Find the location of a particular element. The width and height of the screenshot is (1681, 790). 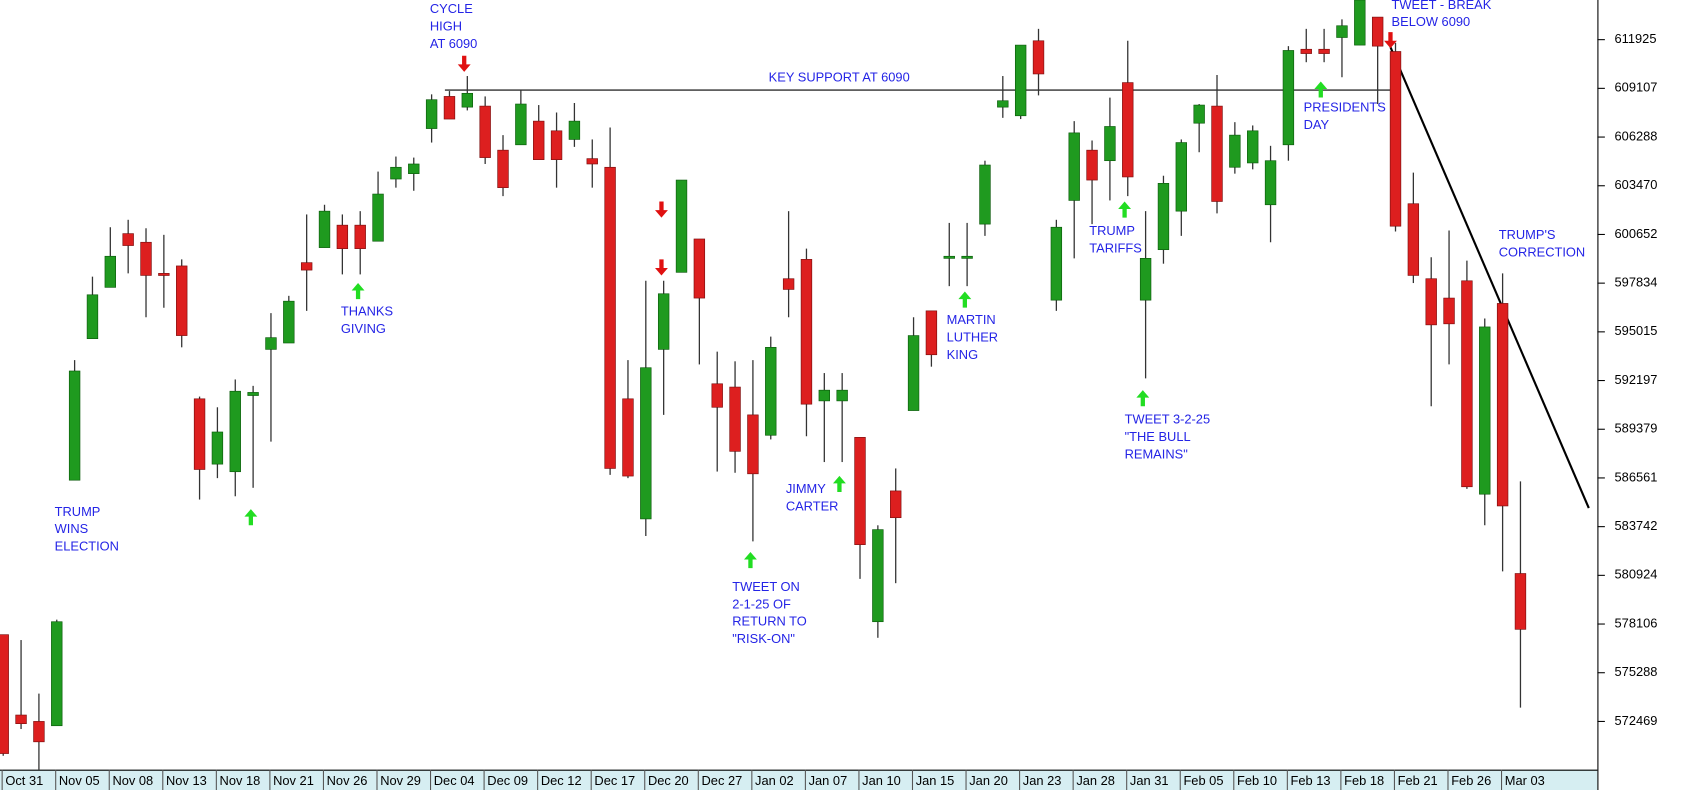

x-tick-label: Jan 20 is located at coordinates (988, 780).